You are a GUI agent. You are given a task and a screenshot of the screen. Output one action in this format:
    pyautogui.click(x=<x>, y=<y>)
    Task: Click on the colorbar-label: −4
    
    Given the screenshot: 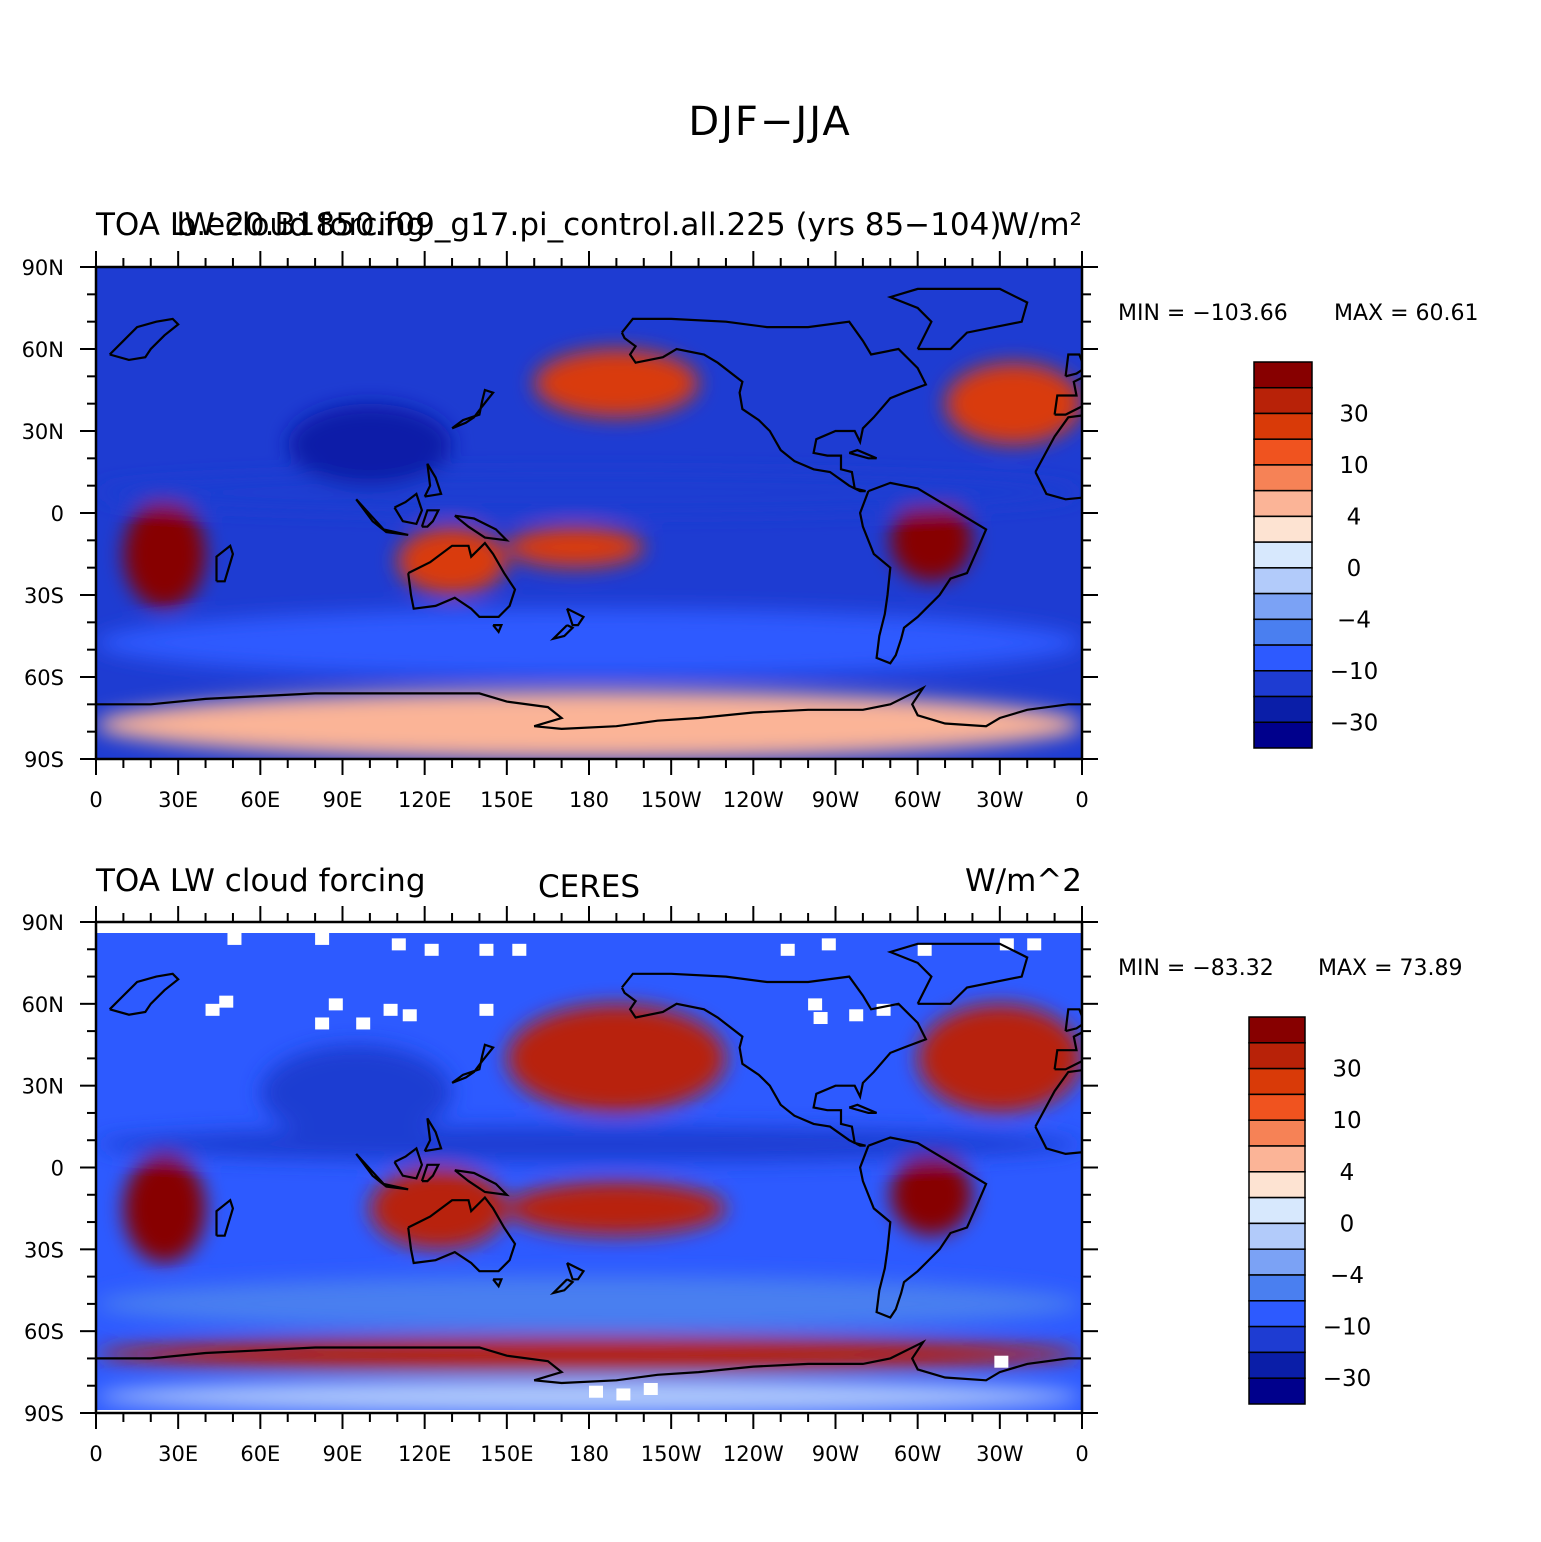 What is the action you would take?
    pyautogui.click(x=1354, y=620)
    